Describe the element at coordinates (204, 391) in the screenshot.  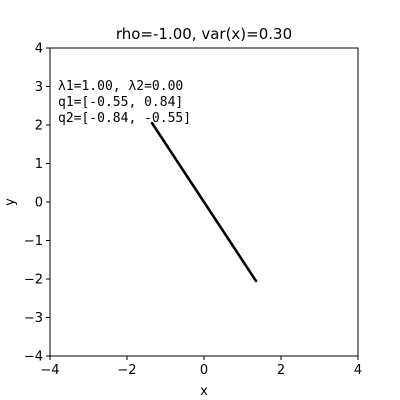
I see `x-axis-label: x` at that location.